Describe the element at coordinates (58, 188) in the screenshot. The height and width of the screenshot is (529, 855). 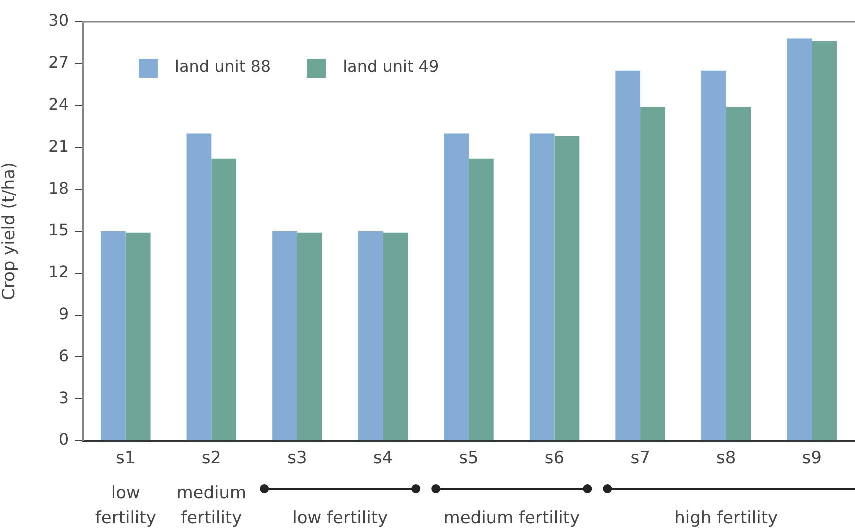
I see `y-tick-label: 18` at that location.